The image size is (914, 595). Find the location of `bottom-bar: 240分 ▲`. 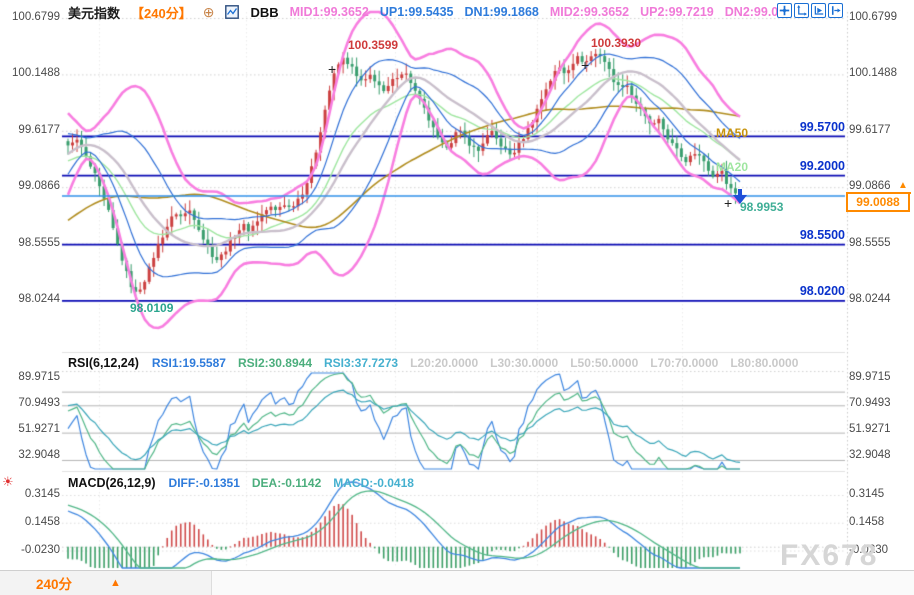

bottom-bar: 240分 ▲ is located at coordinates (457, 582).